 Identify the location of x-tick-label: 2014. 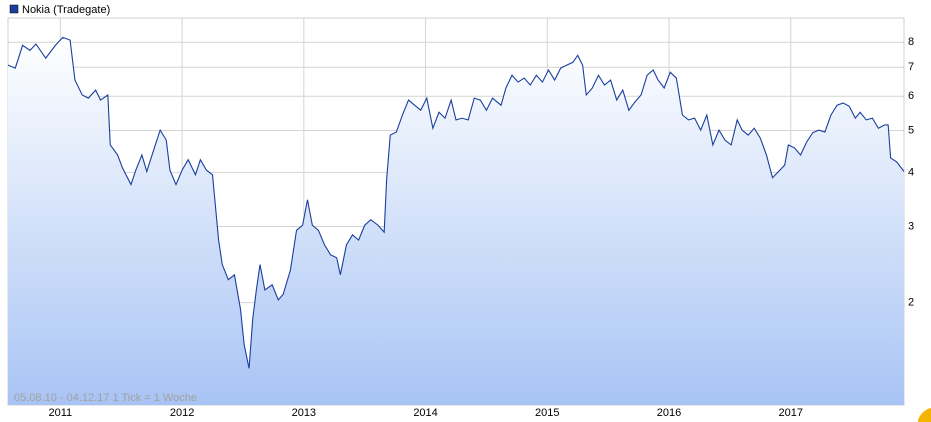
(425, 413).